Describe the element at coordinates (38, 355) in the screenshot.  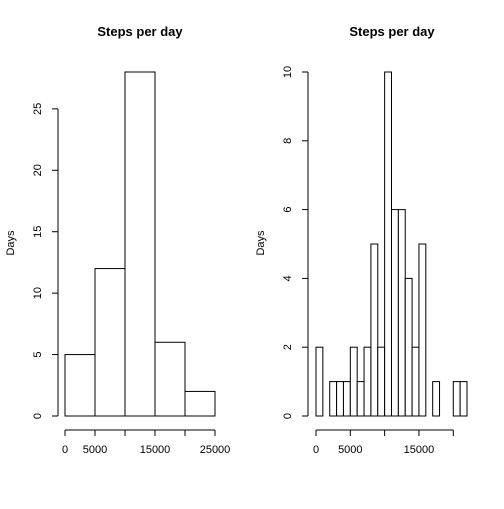
I see `y-tick-label: 5` at that location.